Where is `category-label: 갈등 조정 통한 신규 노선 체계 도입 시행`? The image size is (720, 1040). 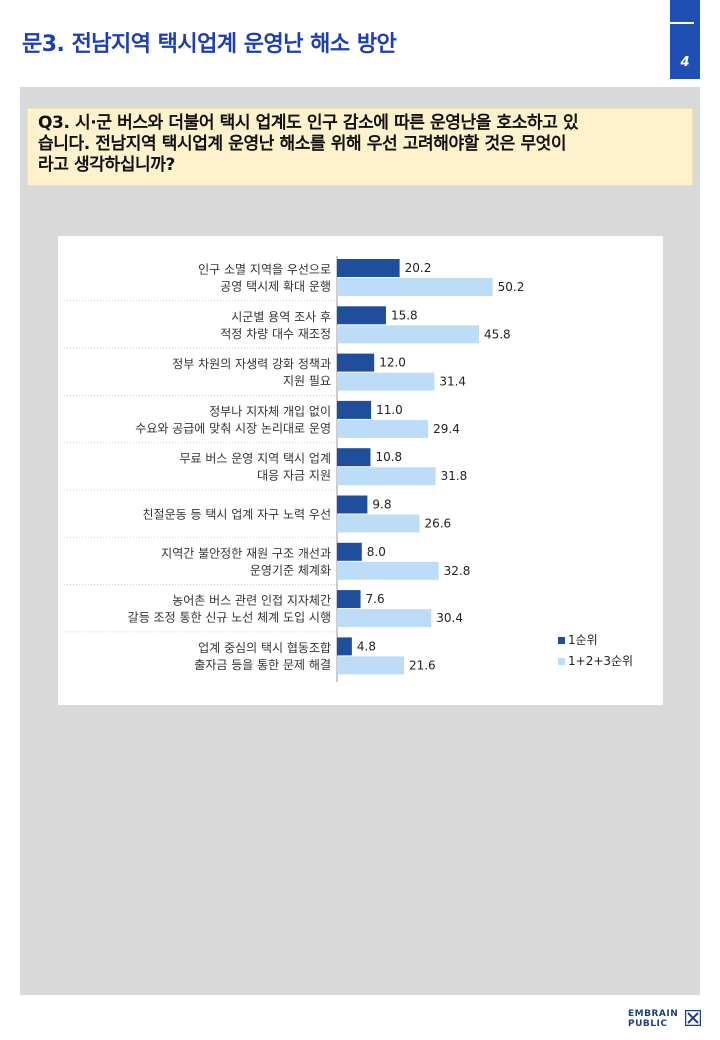
category-label: 갈등 조정 통한 신규 노선 체계 도입 시행 is located at coordinates (229, 617).